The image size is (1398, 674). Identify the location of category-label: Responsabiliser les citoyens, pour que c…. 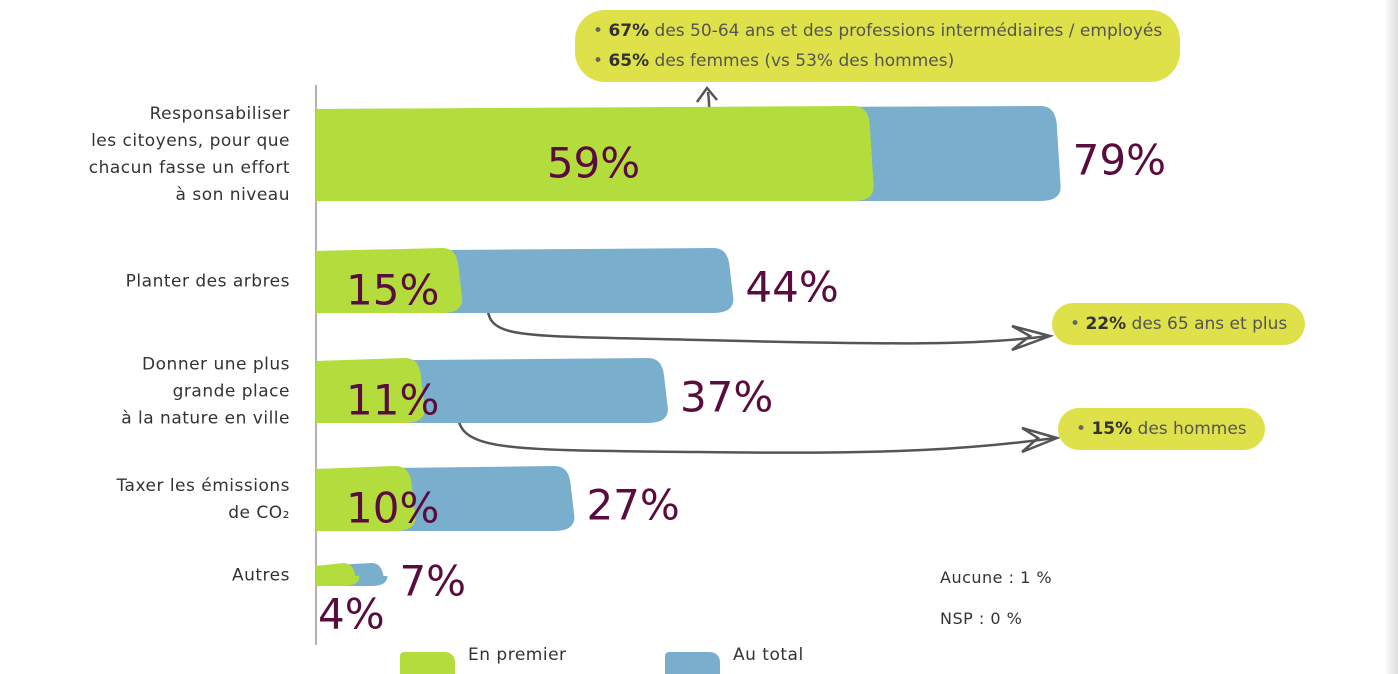
(189, 154).